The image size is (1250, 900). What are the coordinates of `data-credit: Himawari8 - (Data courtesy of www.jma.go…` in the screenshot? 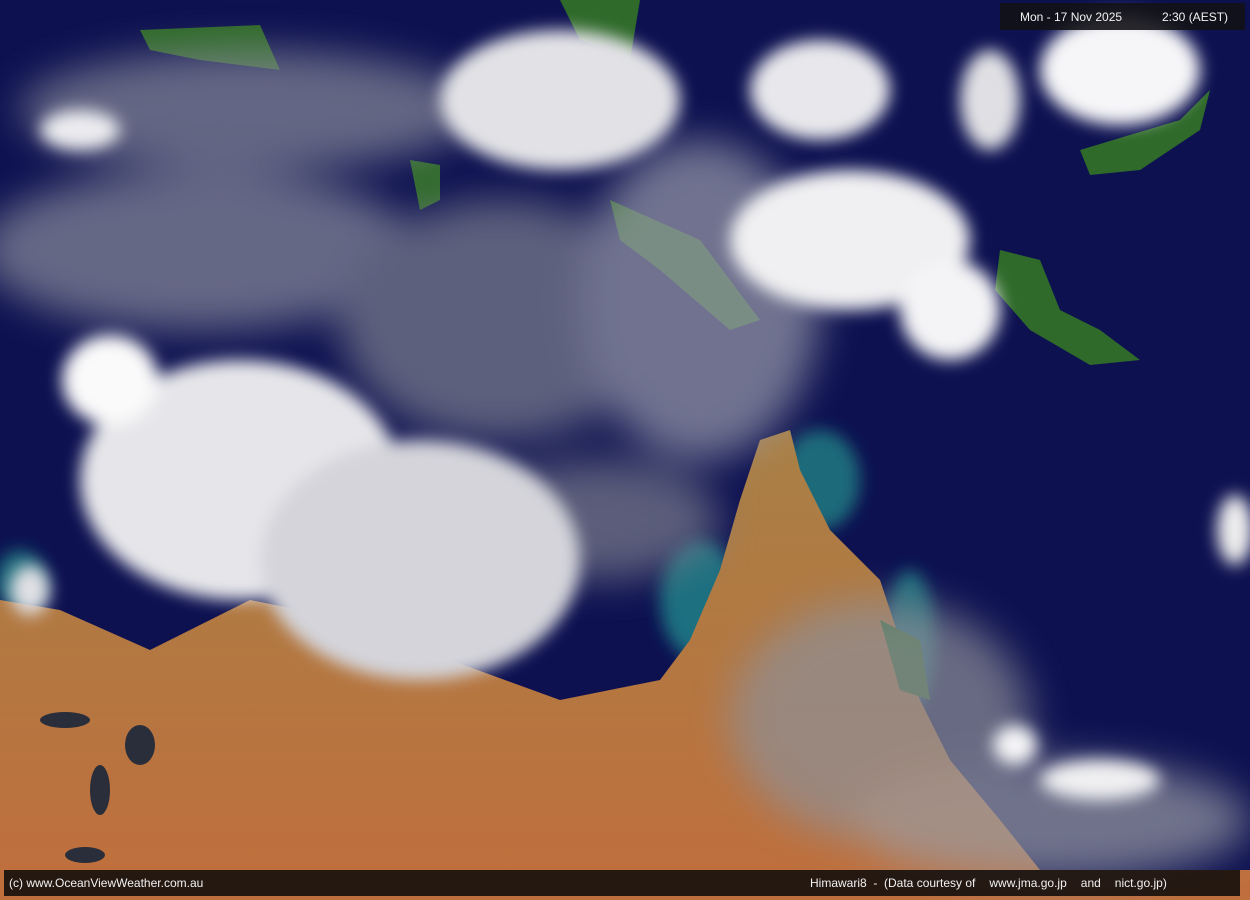 It's located at (988, 883).